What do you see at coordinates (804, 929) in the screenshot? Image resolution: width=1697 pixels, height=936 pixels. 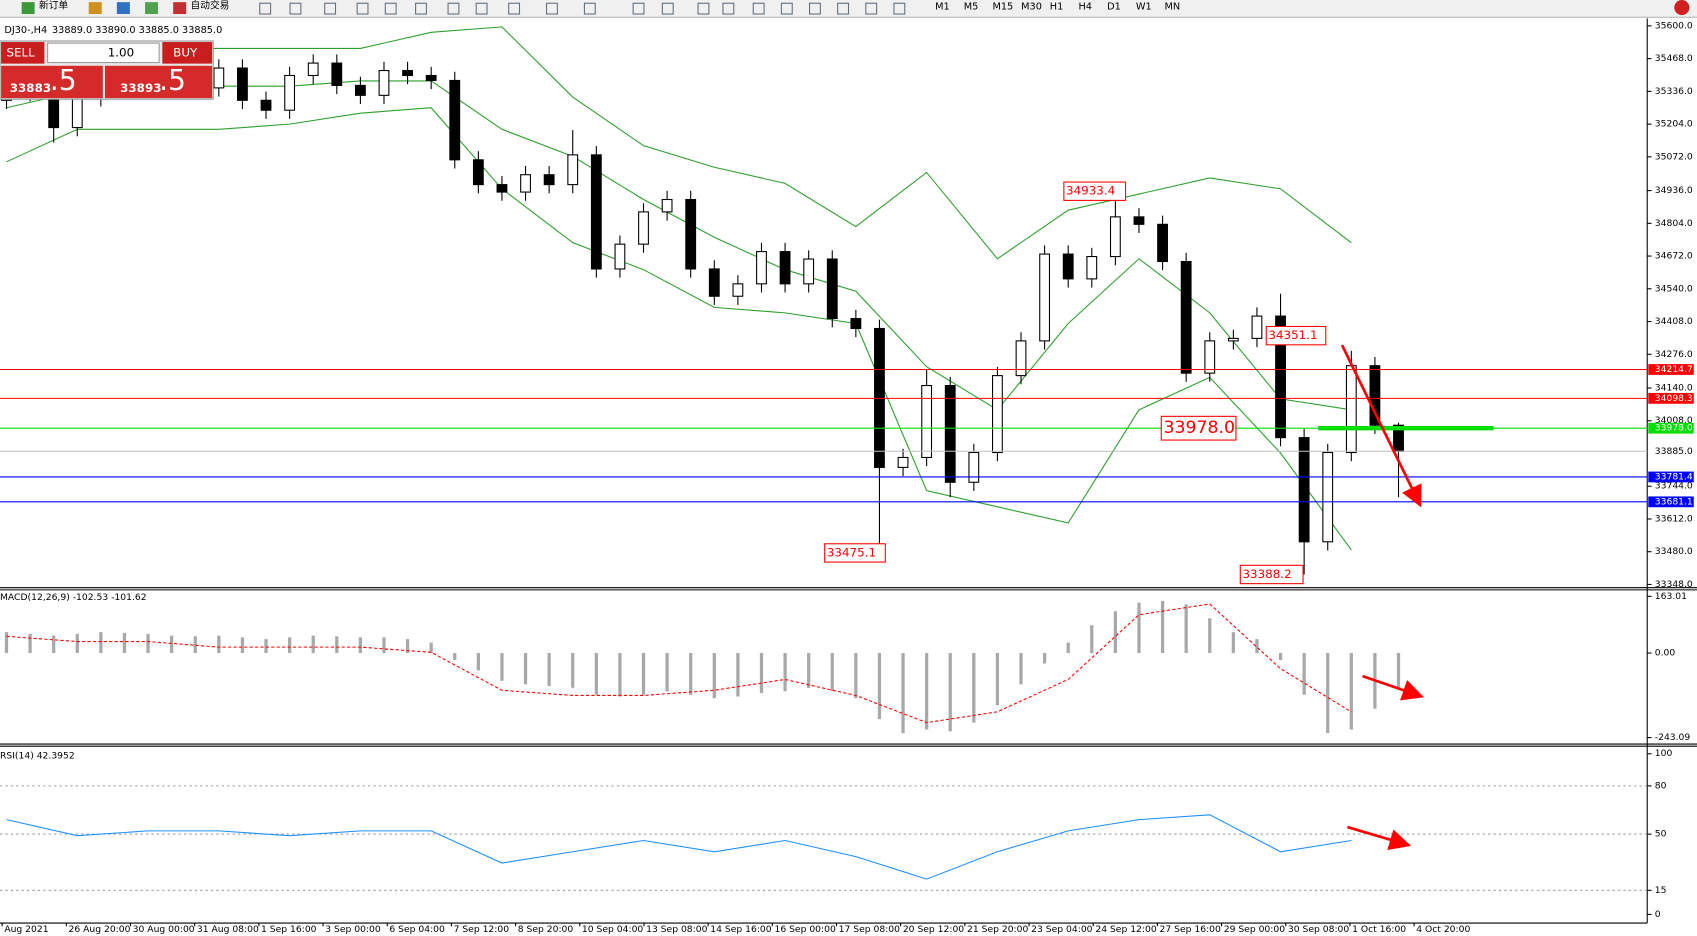 I see `x-tick-label: 16 Sep 00:00` at bounding box center [804, 929].